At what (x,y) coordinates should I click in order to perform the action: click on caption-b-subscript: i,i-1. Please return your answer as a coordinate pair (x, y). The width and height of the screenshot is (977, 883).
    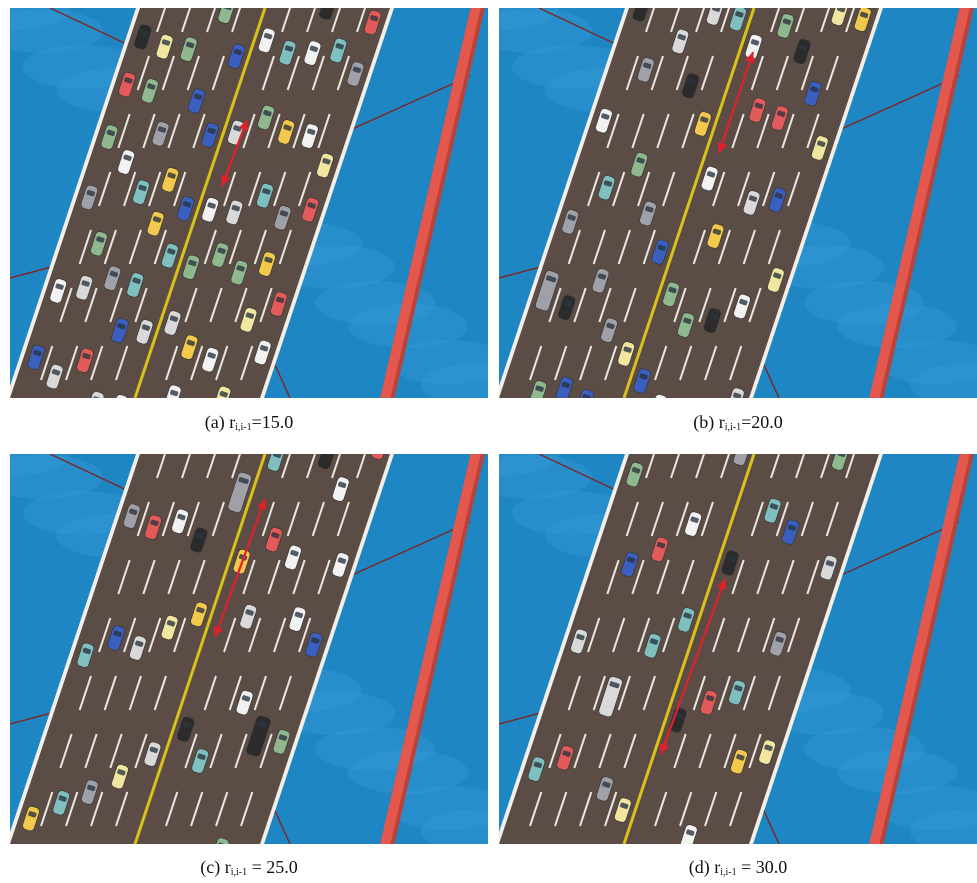
    Looking at the image, I should click on (733, 427).